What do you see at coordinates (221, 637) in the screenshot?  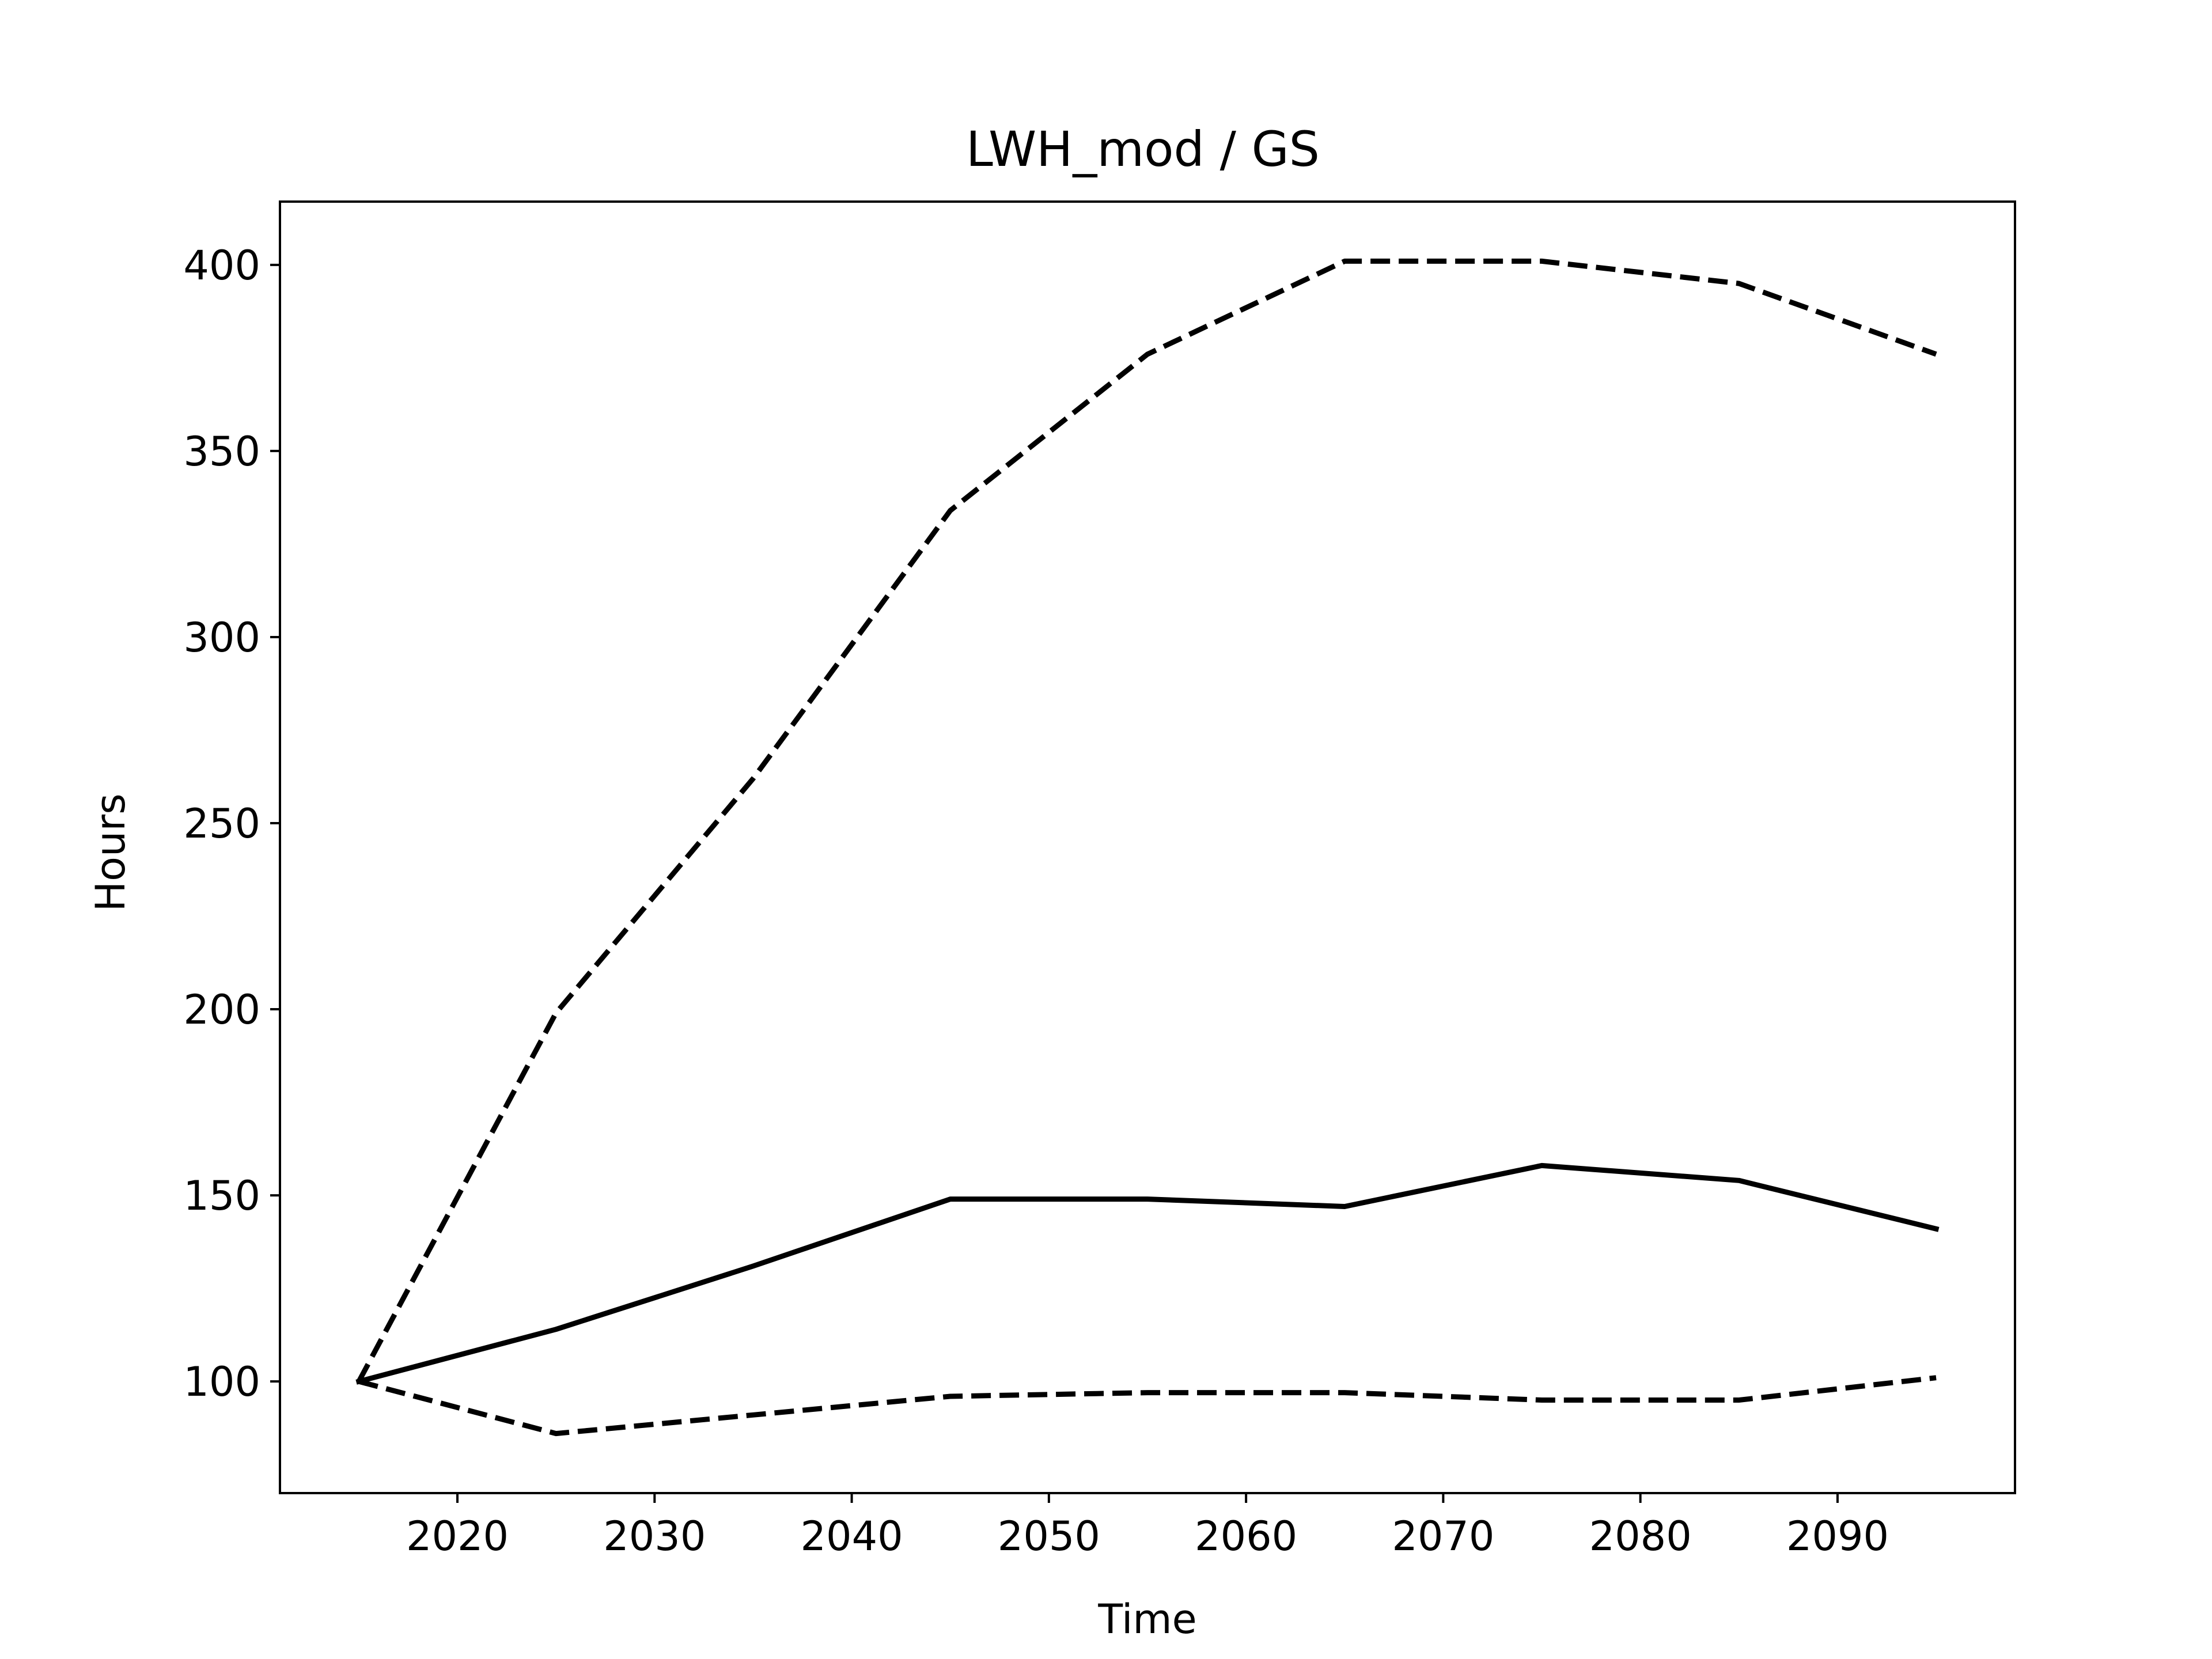 I see `y-tick-label: 300` at bounding box center [221, 637].